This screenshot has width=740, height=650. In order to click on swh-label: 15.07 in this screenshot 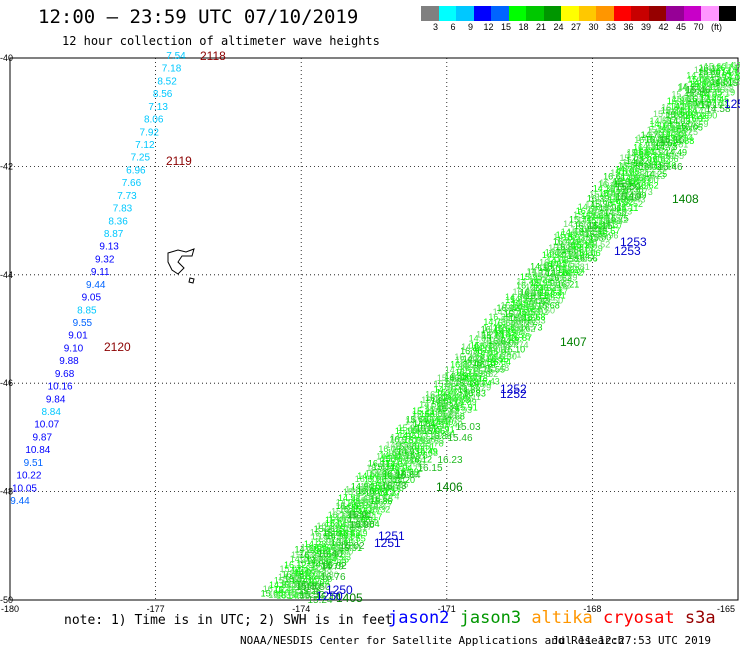, I will do `click(381, 486)`.